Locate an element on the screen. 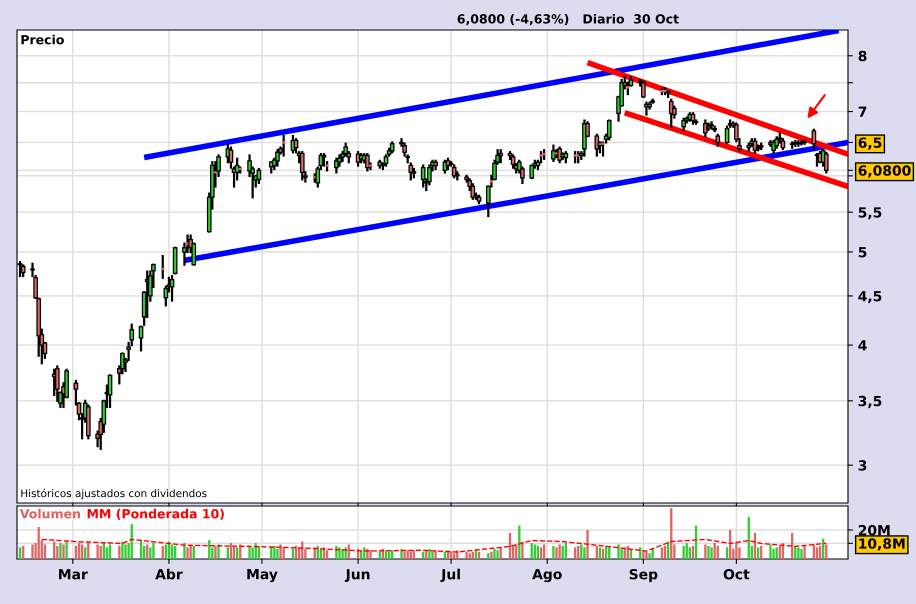 This screenshot has height=604, width=916. chart-title: 6,0800 (-4,63%) Diario 30 Oct is located at coordinates (568, 20).